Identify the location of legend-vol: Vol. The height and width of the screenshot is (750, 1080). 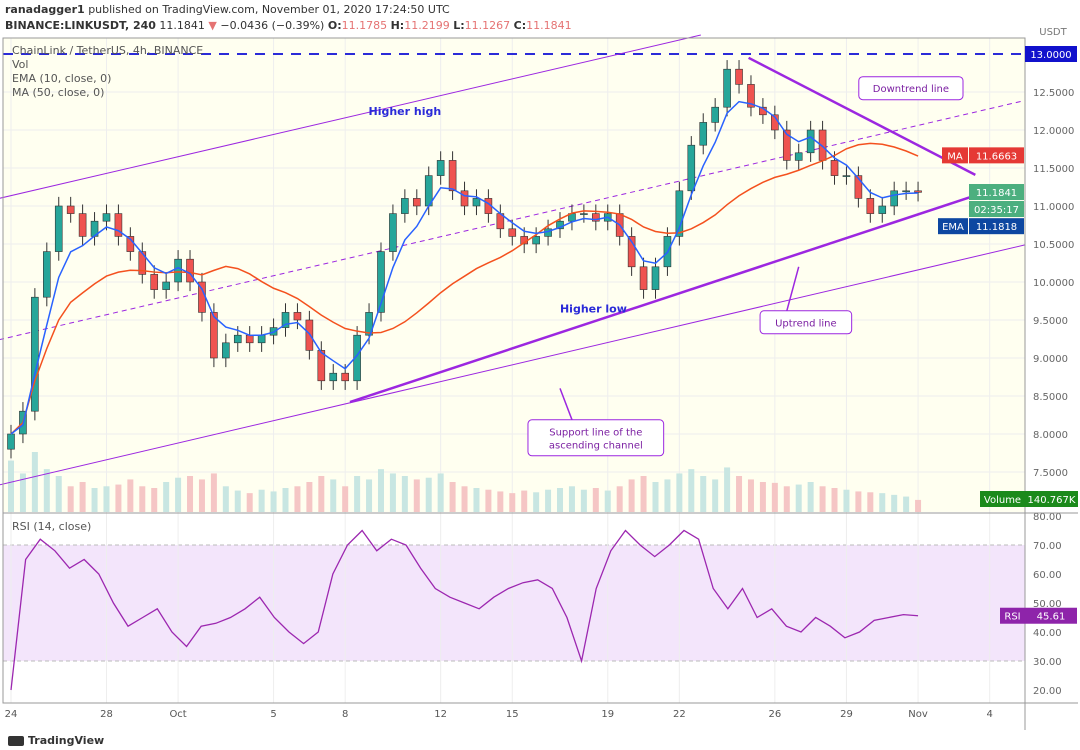
(20, 64).